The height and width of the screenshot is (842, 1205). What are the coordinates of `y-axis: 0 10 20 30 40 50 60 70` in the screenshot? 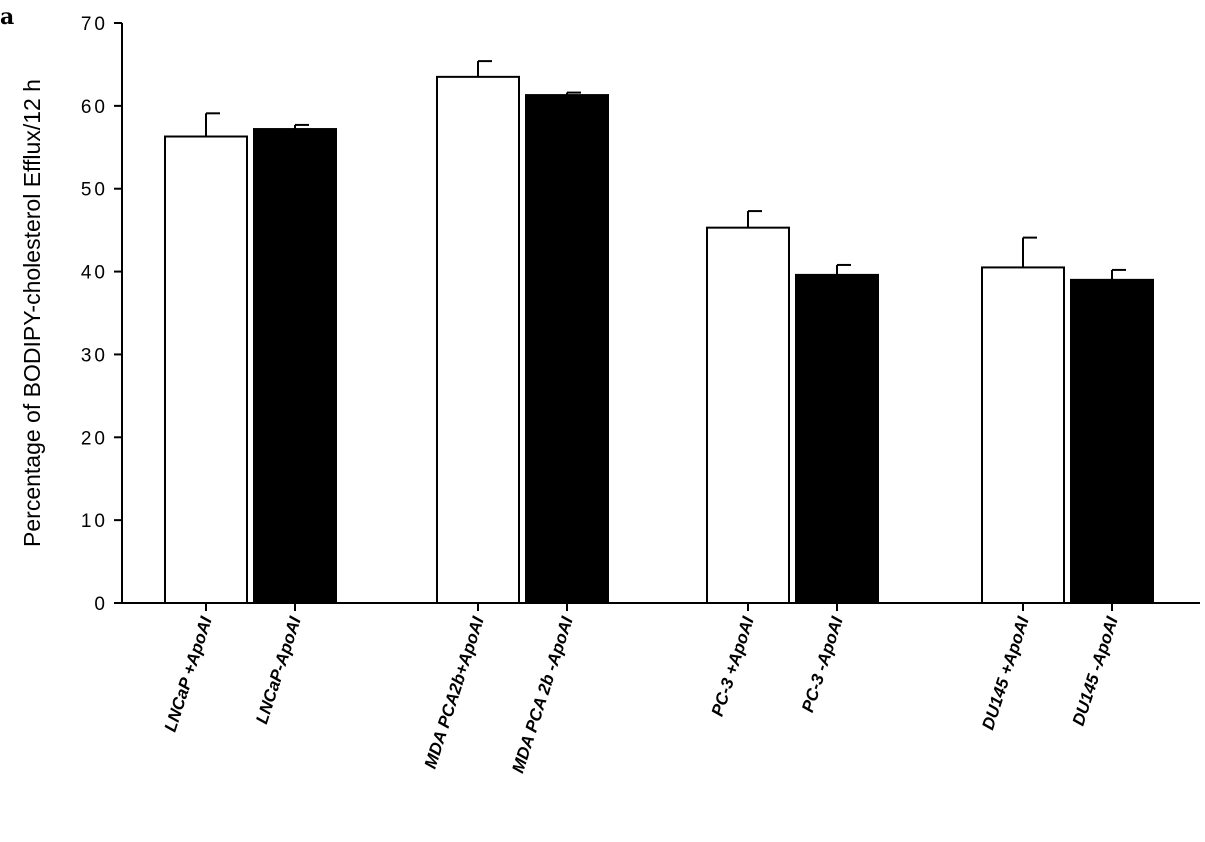 It's located at (102, 314).